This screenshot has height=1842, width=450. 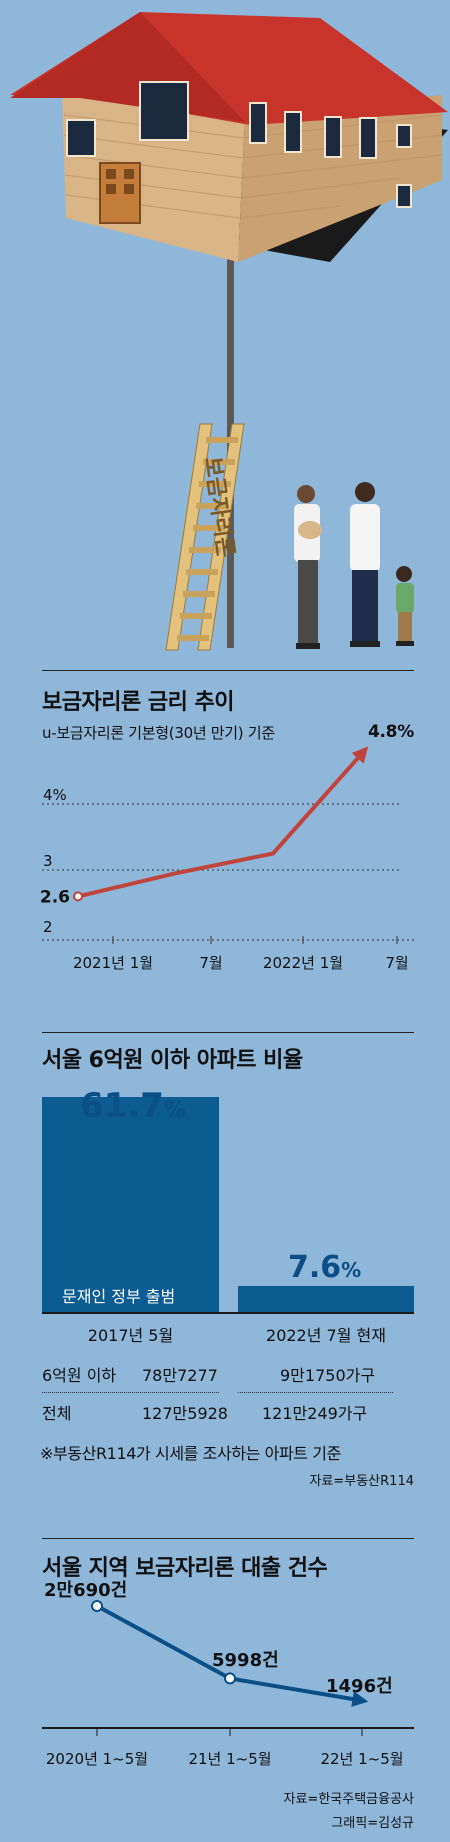 I want to click on bar-2017, so click(x=130, y=1204).